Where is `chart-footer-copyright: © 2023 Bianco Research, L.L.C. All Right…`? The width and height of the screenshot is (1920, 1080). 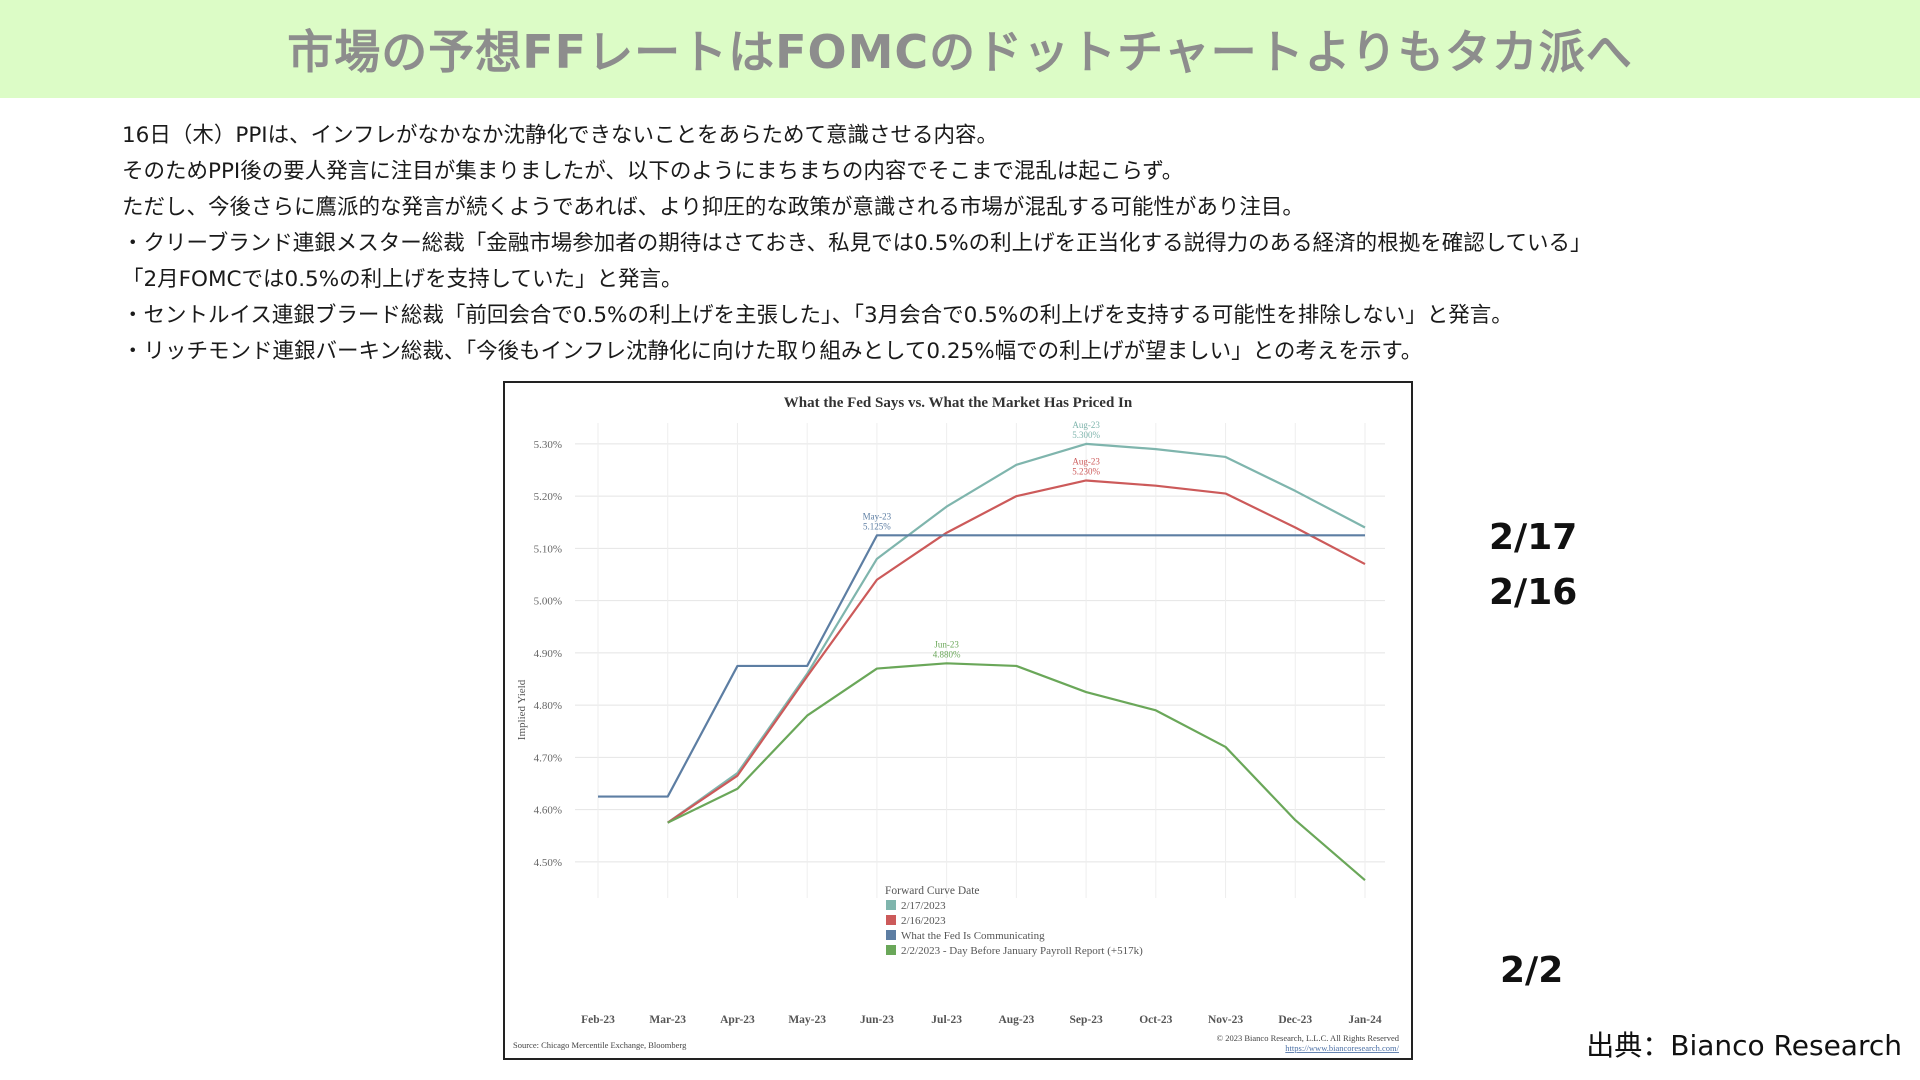 chart-footer-copyright: © 2023 Bianco Research, L.L.C. All Right… is located at coordinates (1308, 1038).